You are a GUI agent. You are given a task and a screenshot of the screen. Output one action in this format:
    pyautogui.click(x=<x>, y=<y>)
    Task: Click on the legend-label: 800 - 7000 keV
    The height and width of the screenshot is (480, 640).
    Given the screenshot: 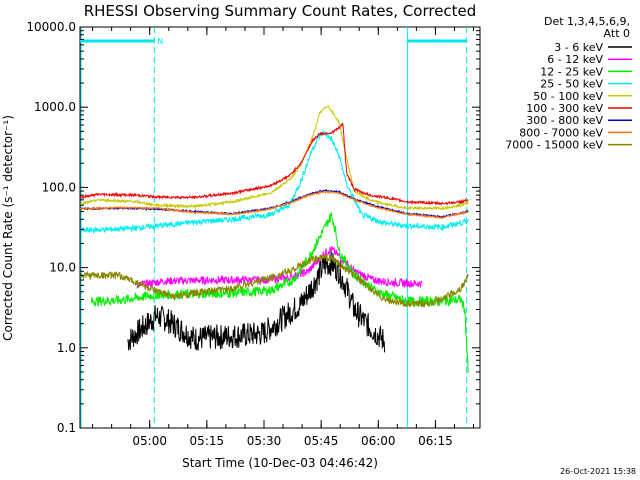 What is the action you would take?
    pyautogui.click(x=561, y=132)
    